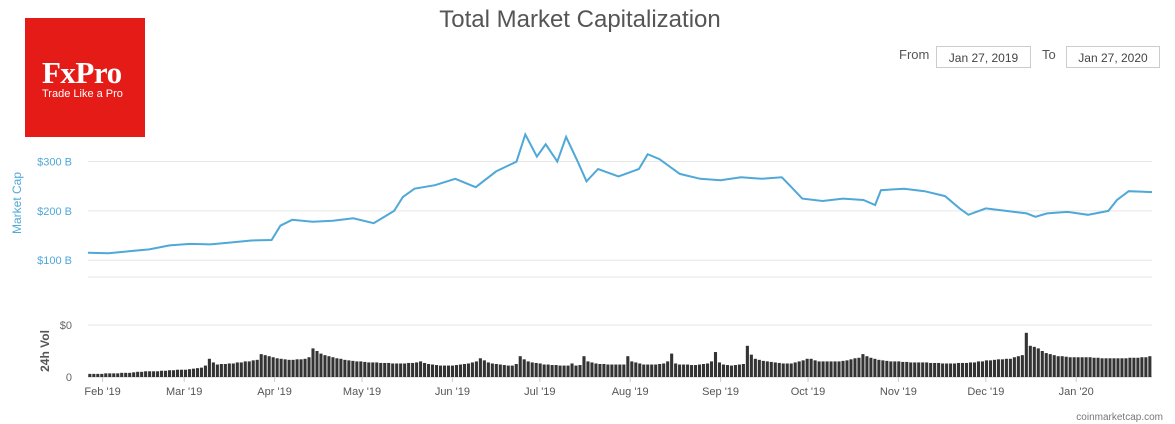  Describe the element at coordinates (983, 57) in the screenshot. I see `from-date-input: Jan 27, 2019` at that location.